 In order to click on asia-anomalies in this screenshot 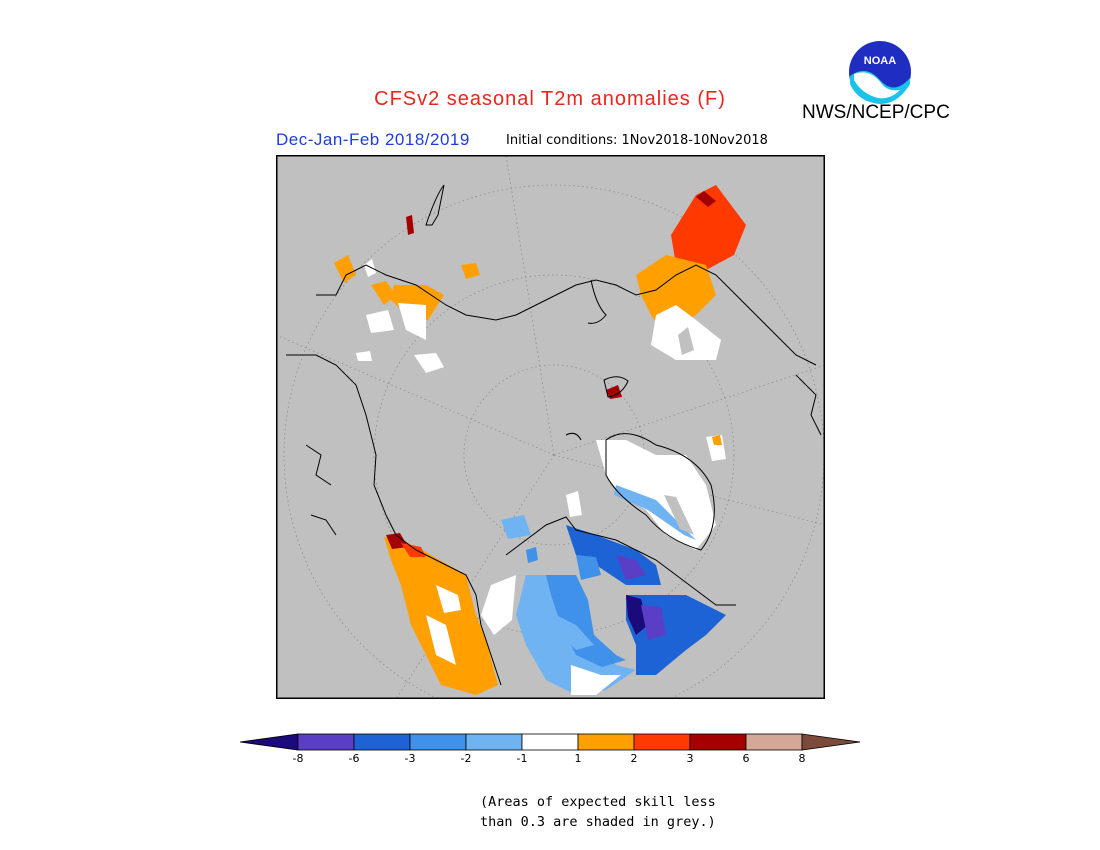, I will do `click(540, 323)`.